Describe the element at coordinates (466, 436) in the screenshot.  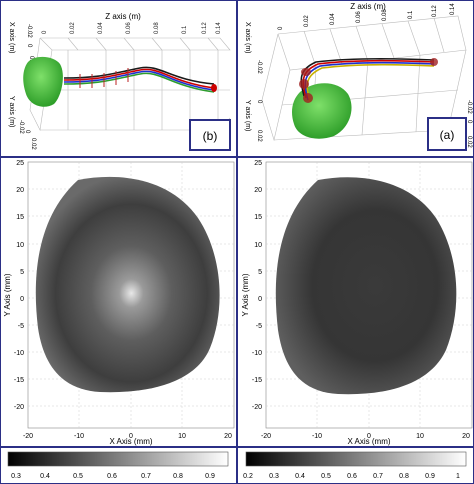
I see `x-tick: 20` at that location.